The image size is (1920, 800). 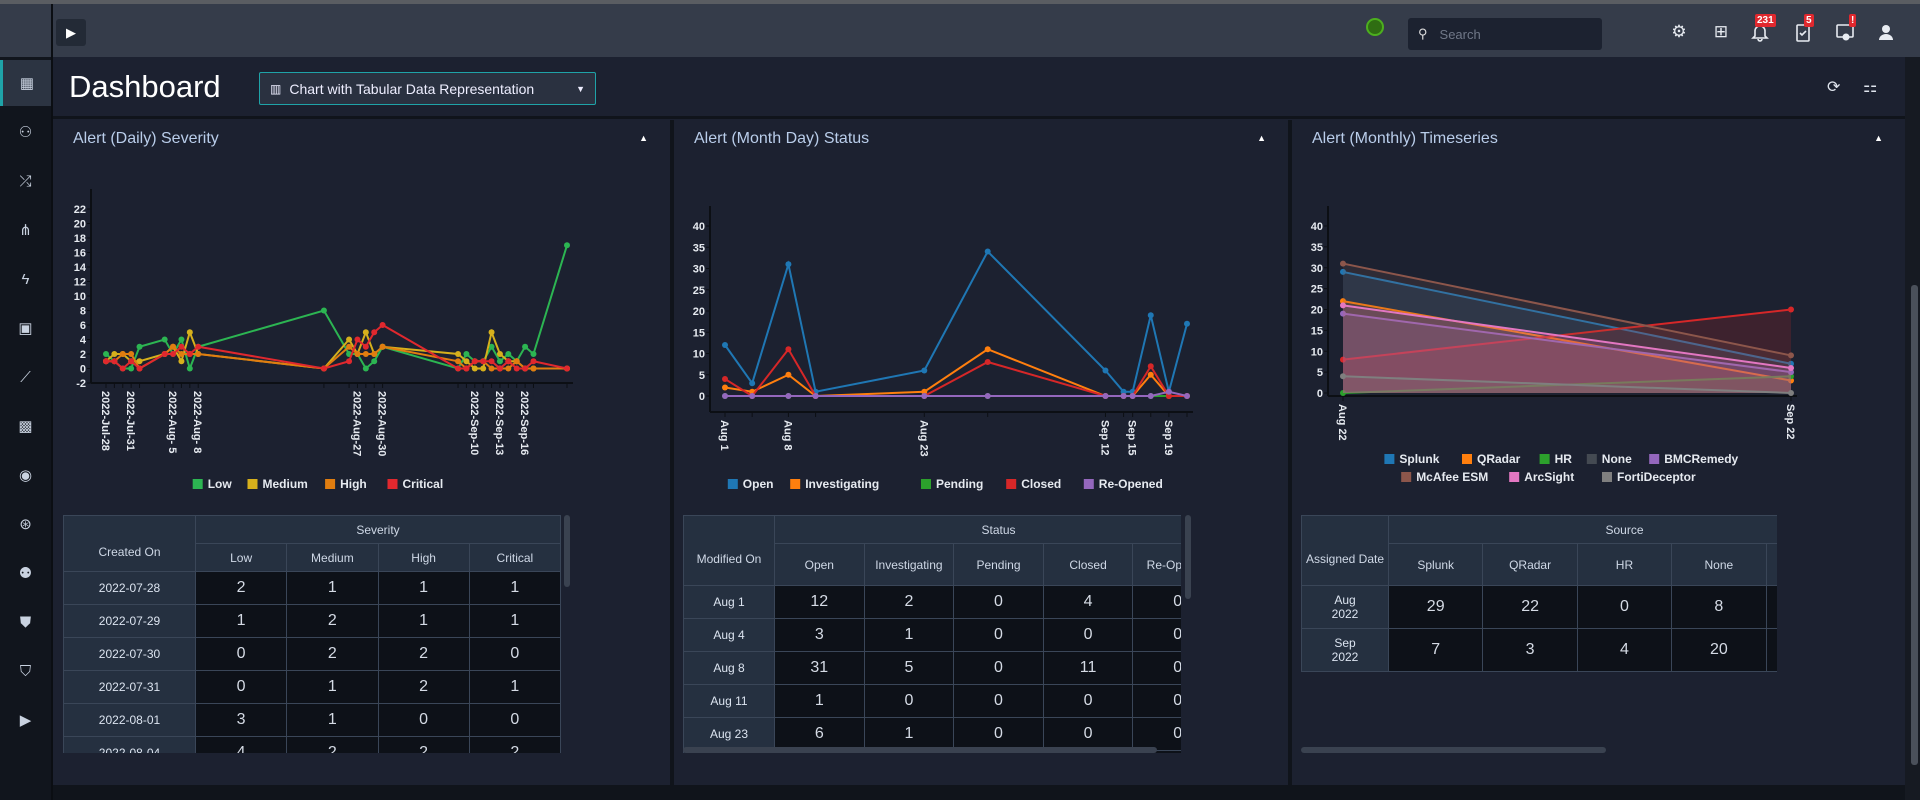 I want to click on table-row: 2022-08-01 3 1 0 0, so click(x=312, y=720).